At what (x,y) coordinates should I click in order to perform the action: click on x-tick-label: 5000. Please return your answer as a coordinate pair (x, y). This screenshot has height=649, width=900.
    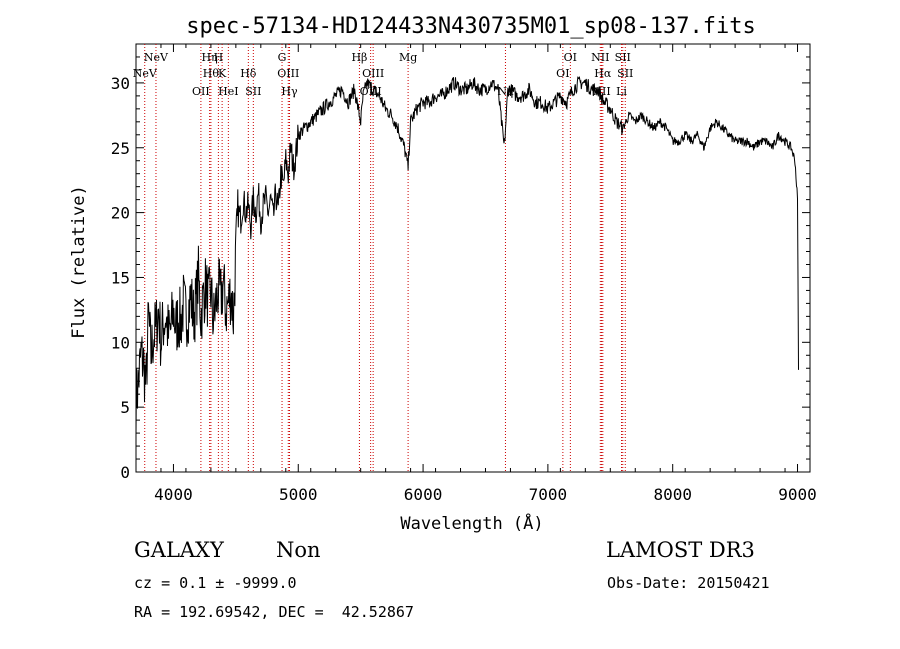
    Looking at the image, I should click on (298, 494).